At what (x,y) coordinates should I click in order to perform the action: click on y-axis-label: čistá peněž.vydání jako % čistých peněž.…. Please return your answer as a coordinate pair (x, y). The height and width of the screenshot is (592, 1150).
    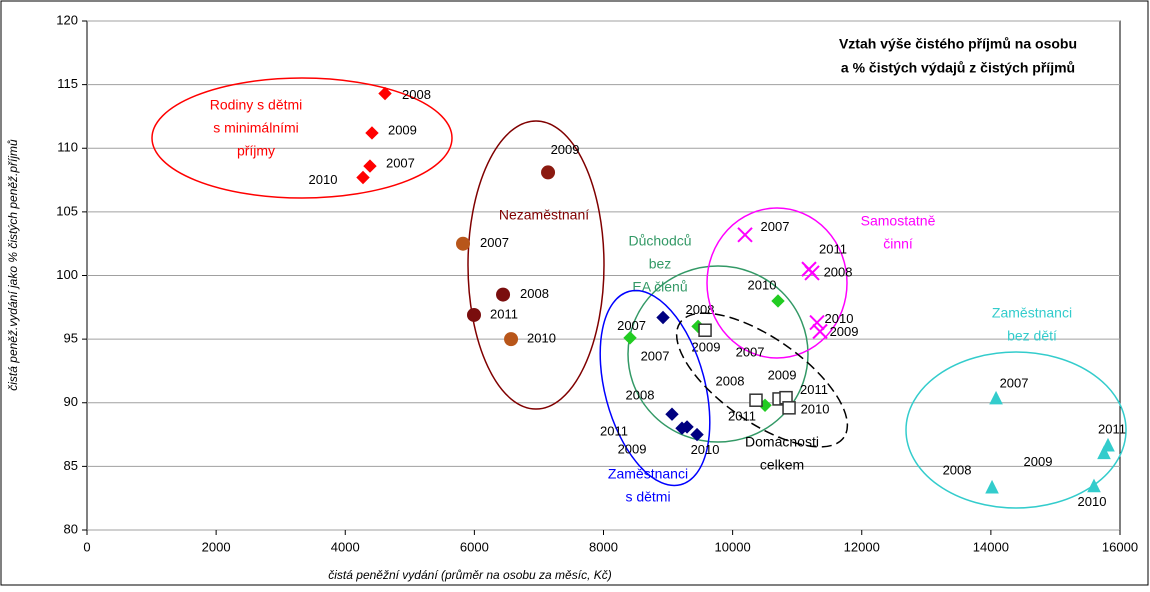
    Looking at the image, I should click on (13, 265).